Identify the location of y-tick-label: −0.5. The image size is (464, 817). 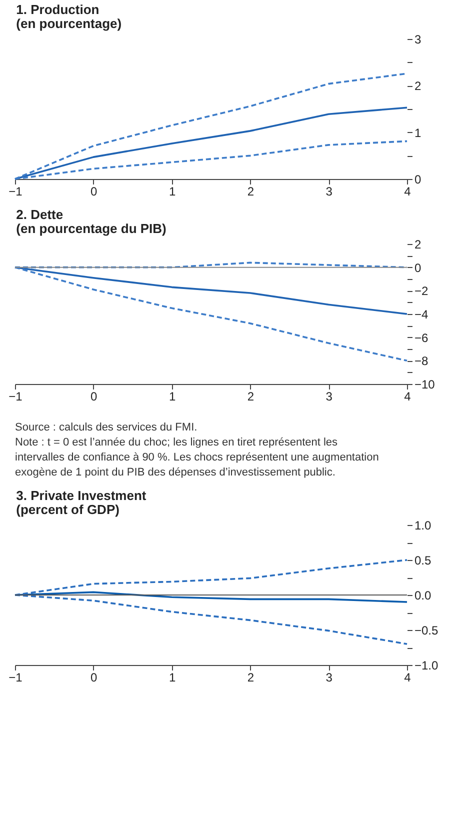
(426, 631).